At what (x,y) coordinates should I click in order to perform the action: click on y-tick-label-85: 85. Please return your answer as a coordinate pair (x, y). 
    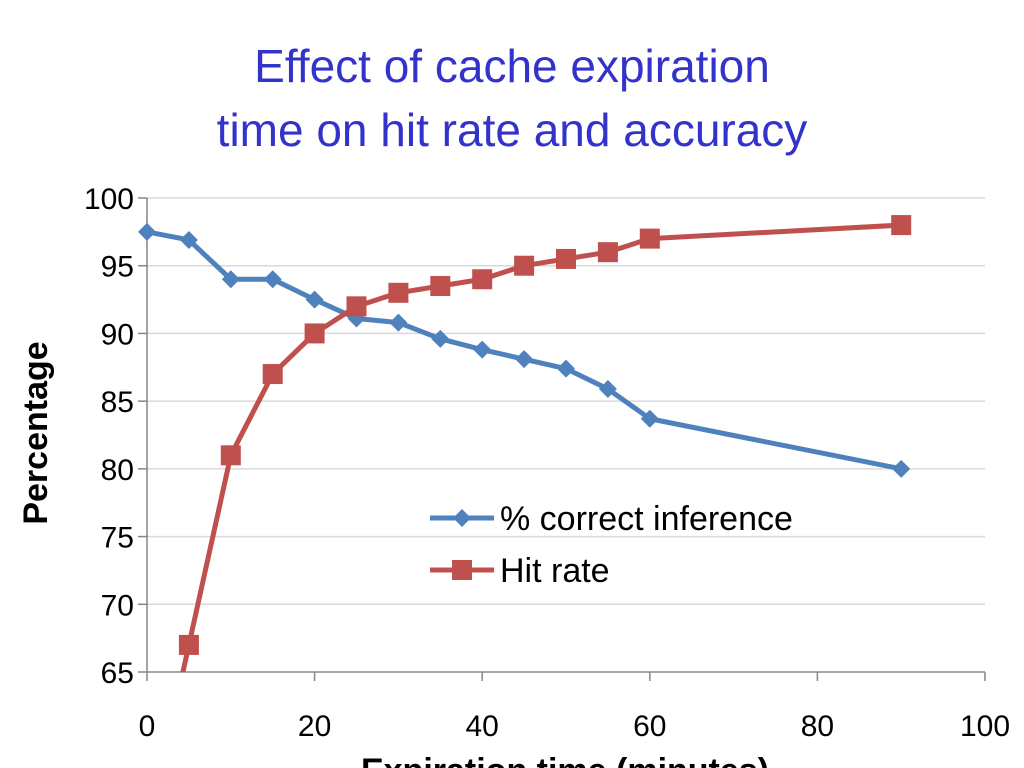
    Looking at the image, I should click on (117, 402).